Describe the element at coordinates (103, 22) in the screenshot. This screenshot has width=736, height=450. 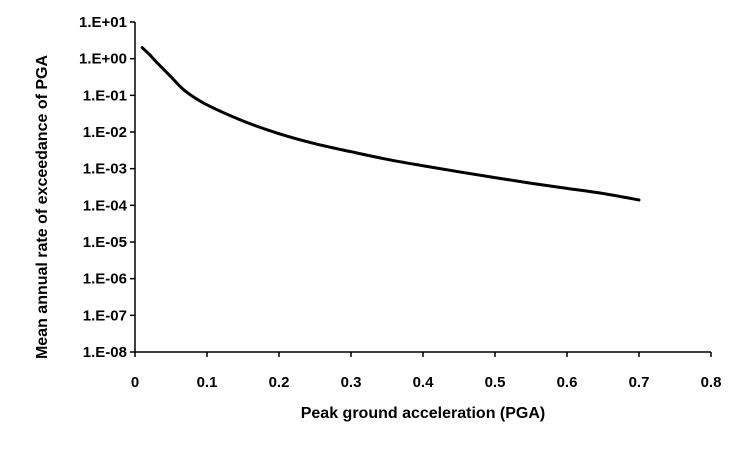
I see `y-tick-label: 1.E+01` at that location.